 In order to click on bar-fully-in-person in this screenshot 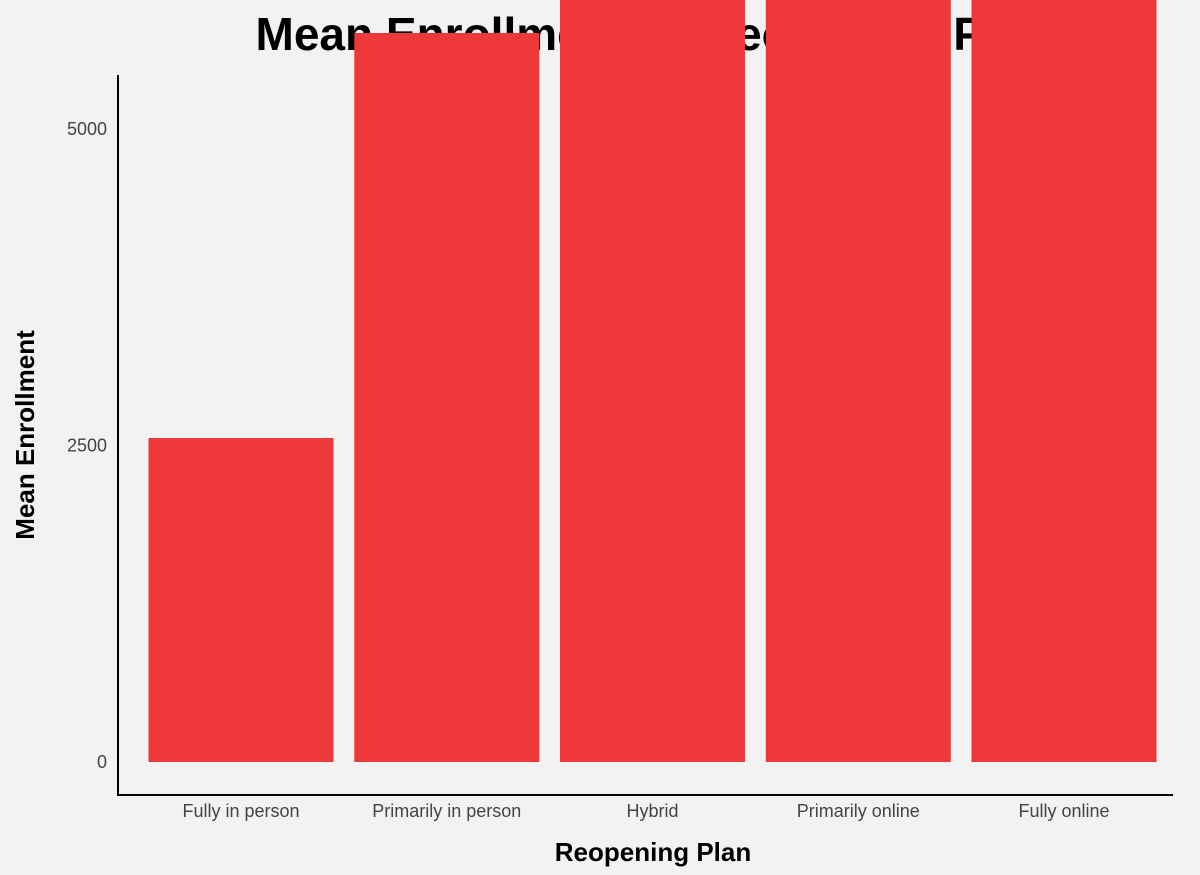, I will do `click(241, 600)`.